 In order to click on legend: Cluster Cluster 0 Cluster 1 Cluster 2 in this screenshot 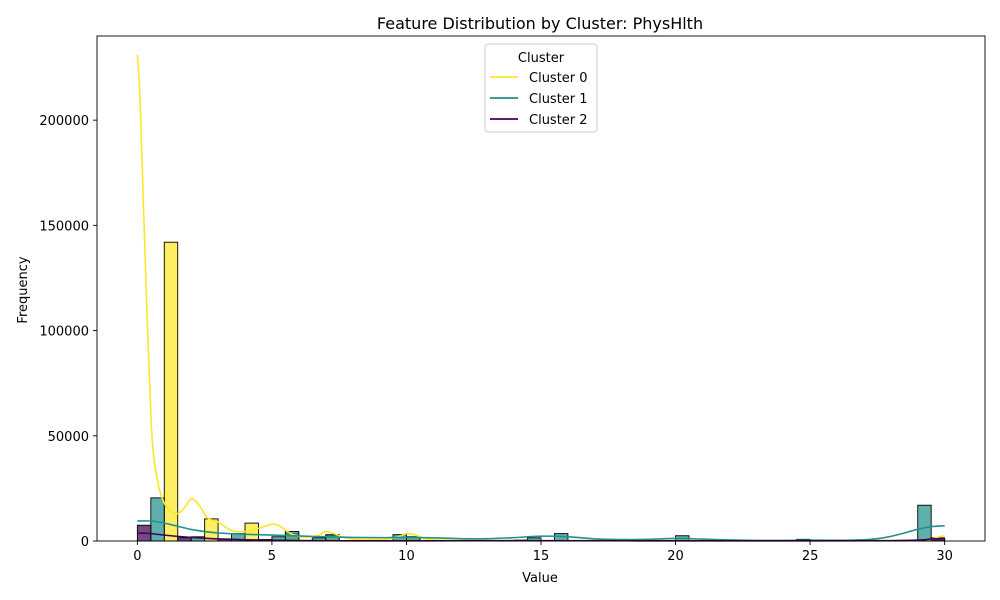, I will do `click(541, 88)`.